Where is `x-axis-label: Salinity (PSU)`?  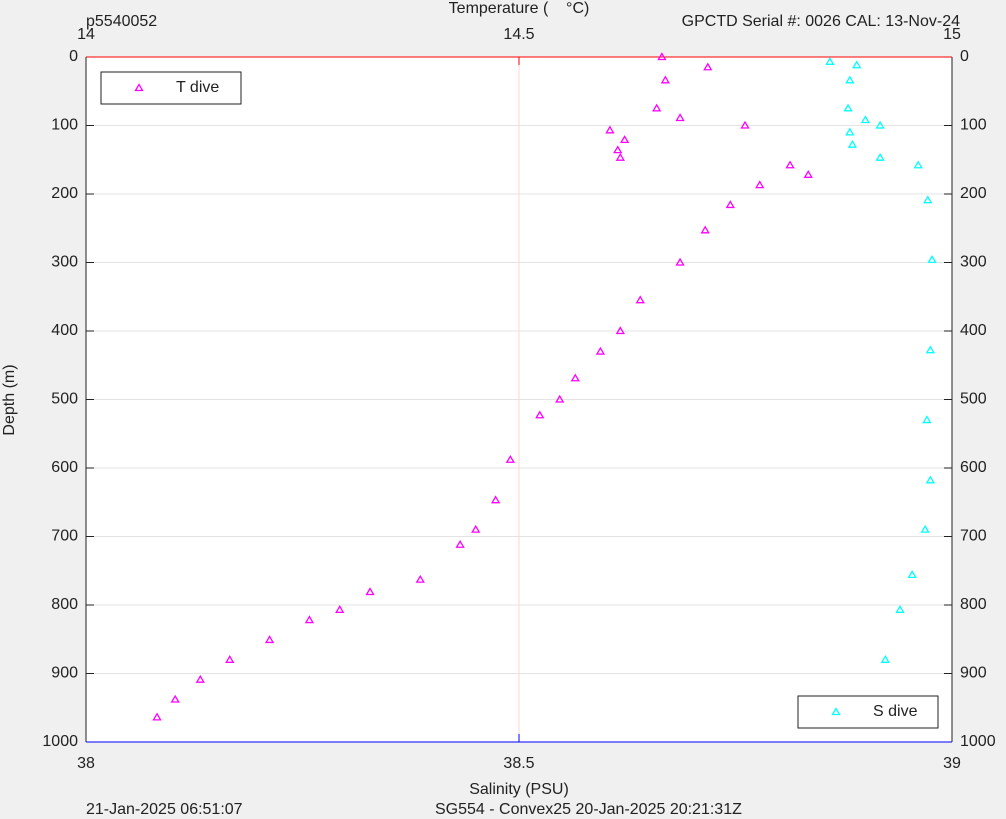 x-axis-label: Salinity (PSU) is located at coordinates (519, 789).